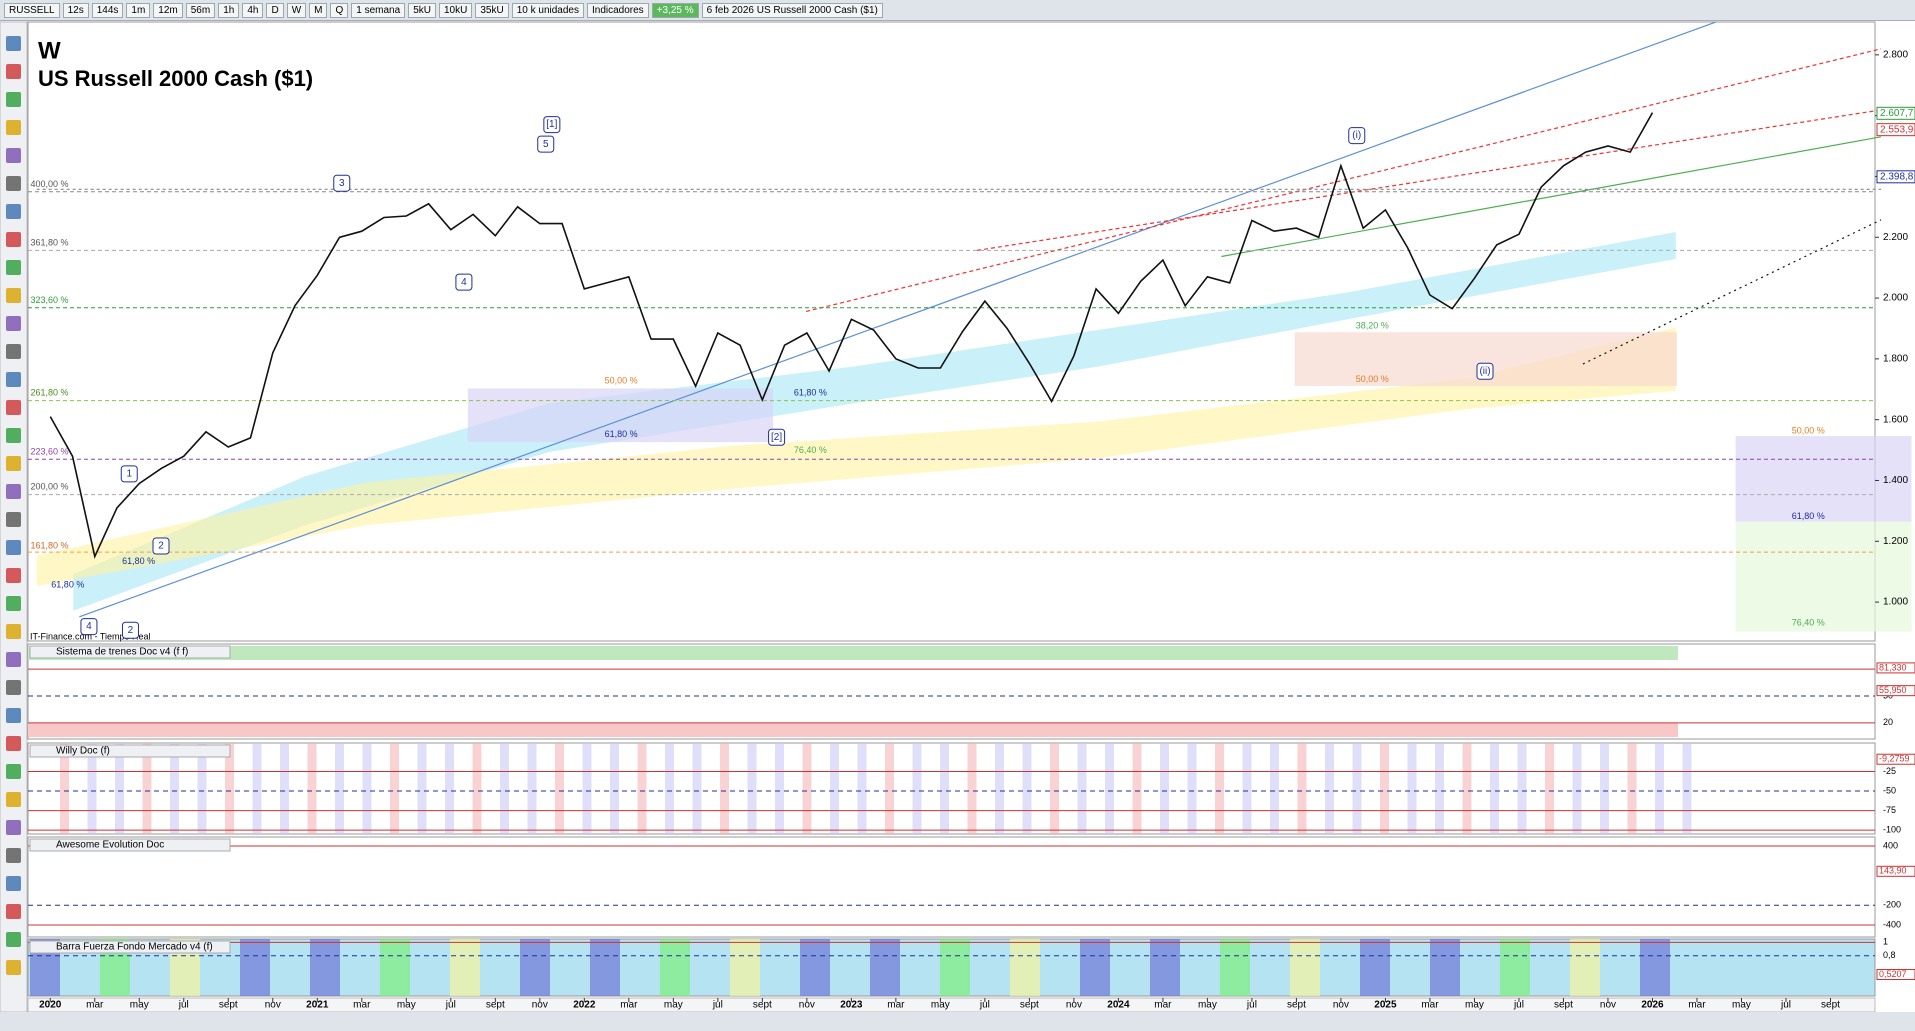 This screenshot has height=1031, width=1915. I want to click on timeframe-button: D, so click(275, 10).